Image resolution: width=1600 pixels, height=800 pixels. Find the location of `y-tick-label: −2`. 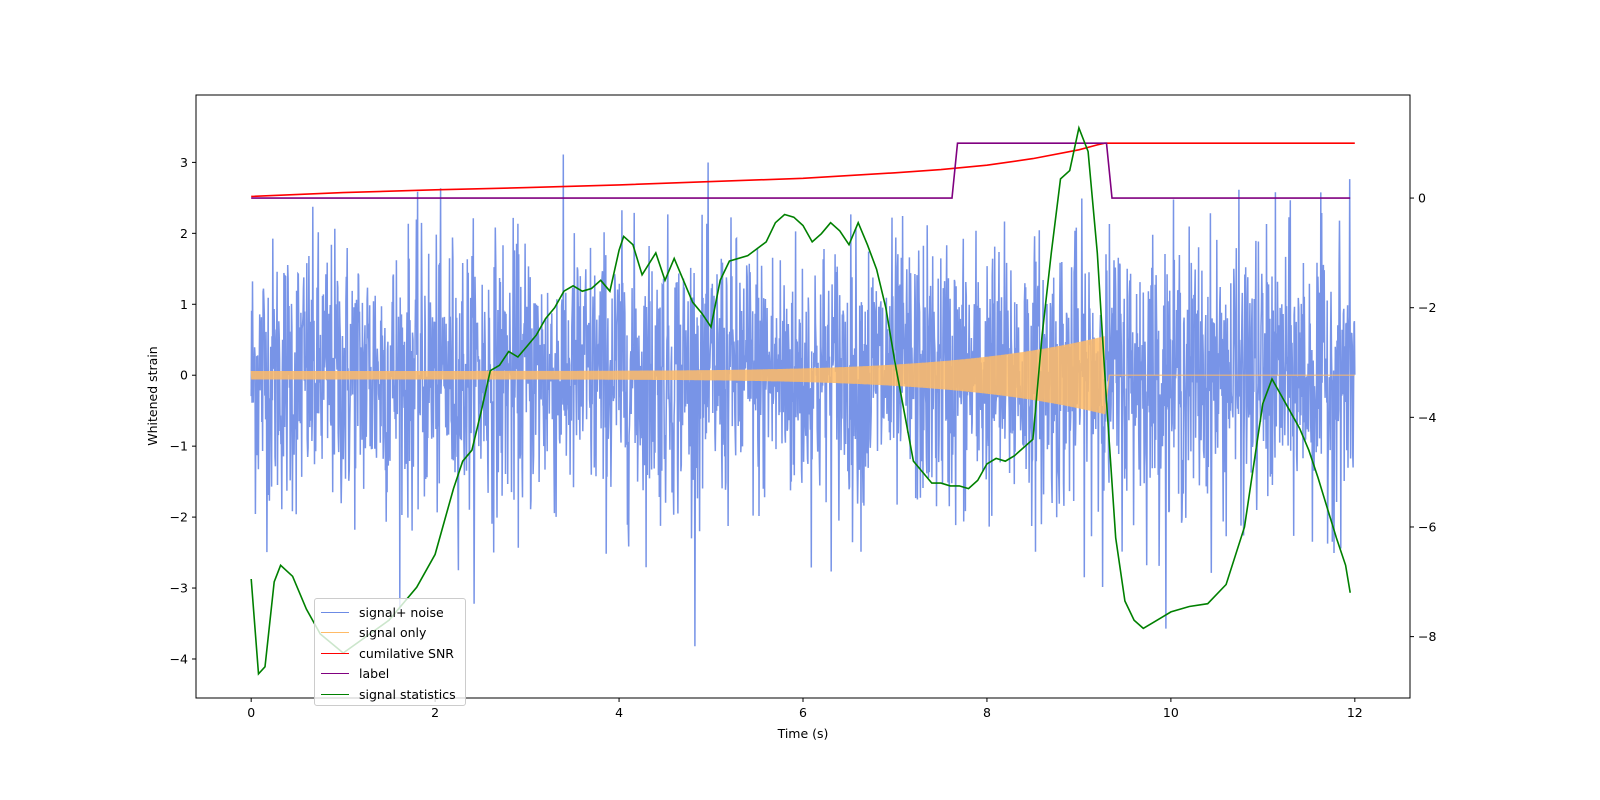

y-tick-label: −2 is located at coordinates (179, 517).